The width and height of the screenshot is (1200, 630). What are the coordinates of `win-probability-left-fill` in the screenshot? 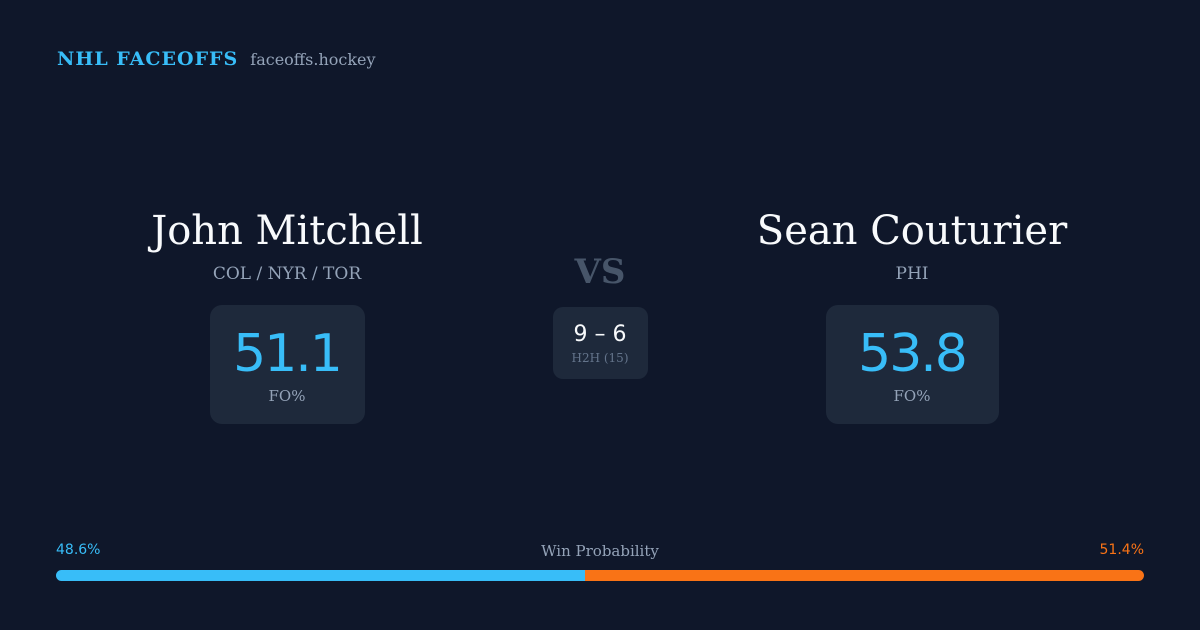 It's located at (320, 575).